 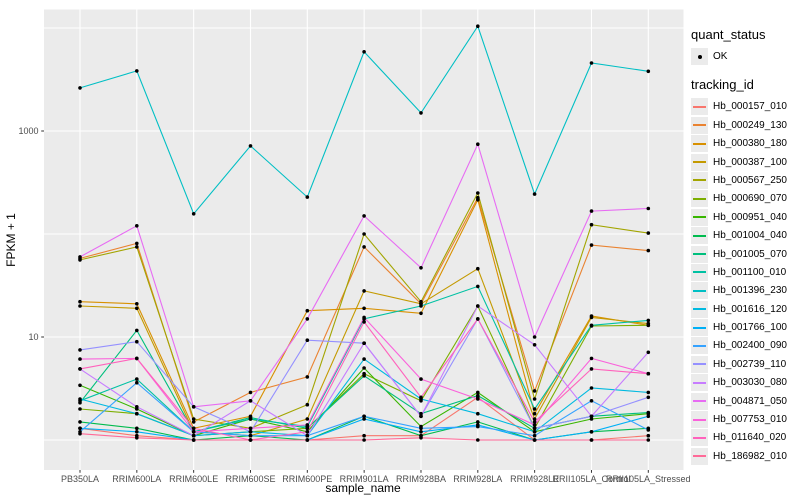 What do you see at coordinates (699, 56) in the screenshot?
I see `point-glyph-icon` at bounding box center [699, 56].